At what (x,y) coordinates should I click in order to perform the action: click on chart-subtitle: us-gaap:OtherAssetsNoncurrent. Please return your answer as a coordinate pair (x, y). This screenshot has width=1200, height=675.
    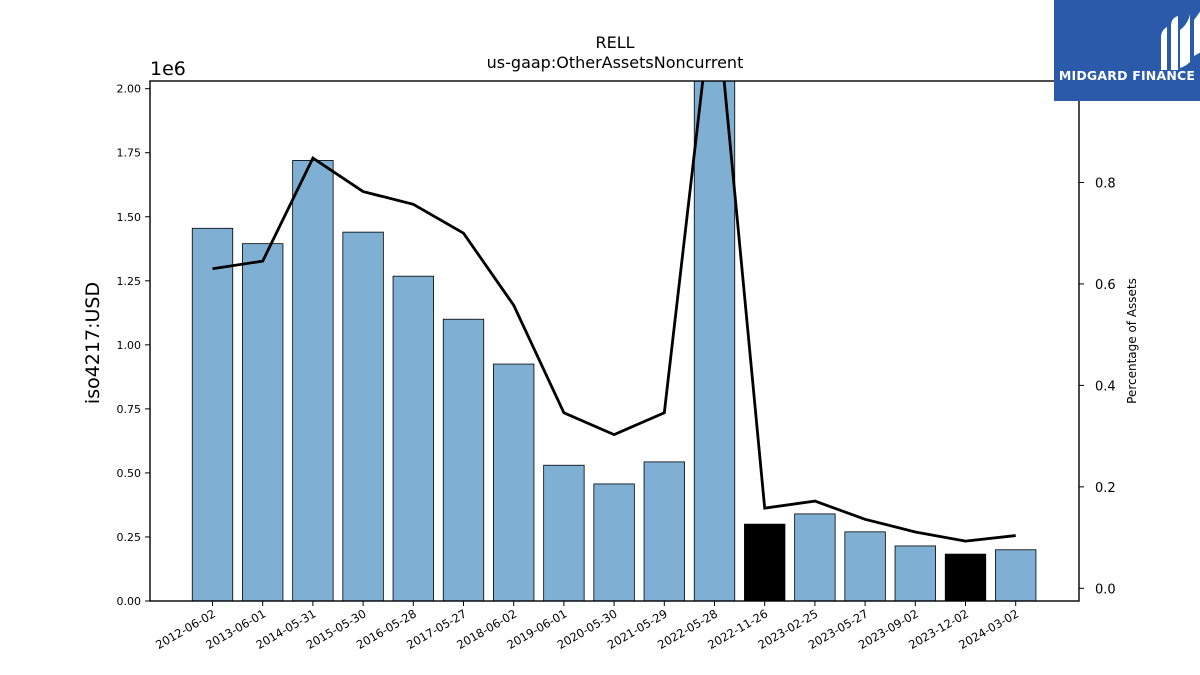
    Looking at the image, I should click on (615, 62).